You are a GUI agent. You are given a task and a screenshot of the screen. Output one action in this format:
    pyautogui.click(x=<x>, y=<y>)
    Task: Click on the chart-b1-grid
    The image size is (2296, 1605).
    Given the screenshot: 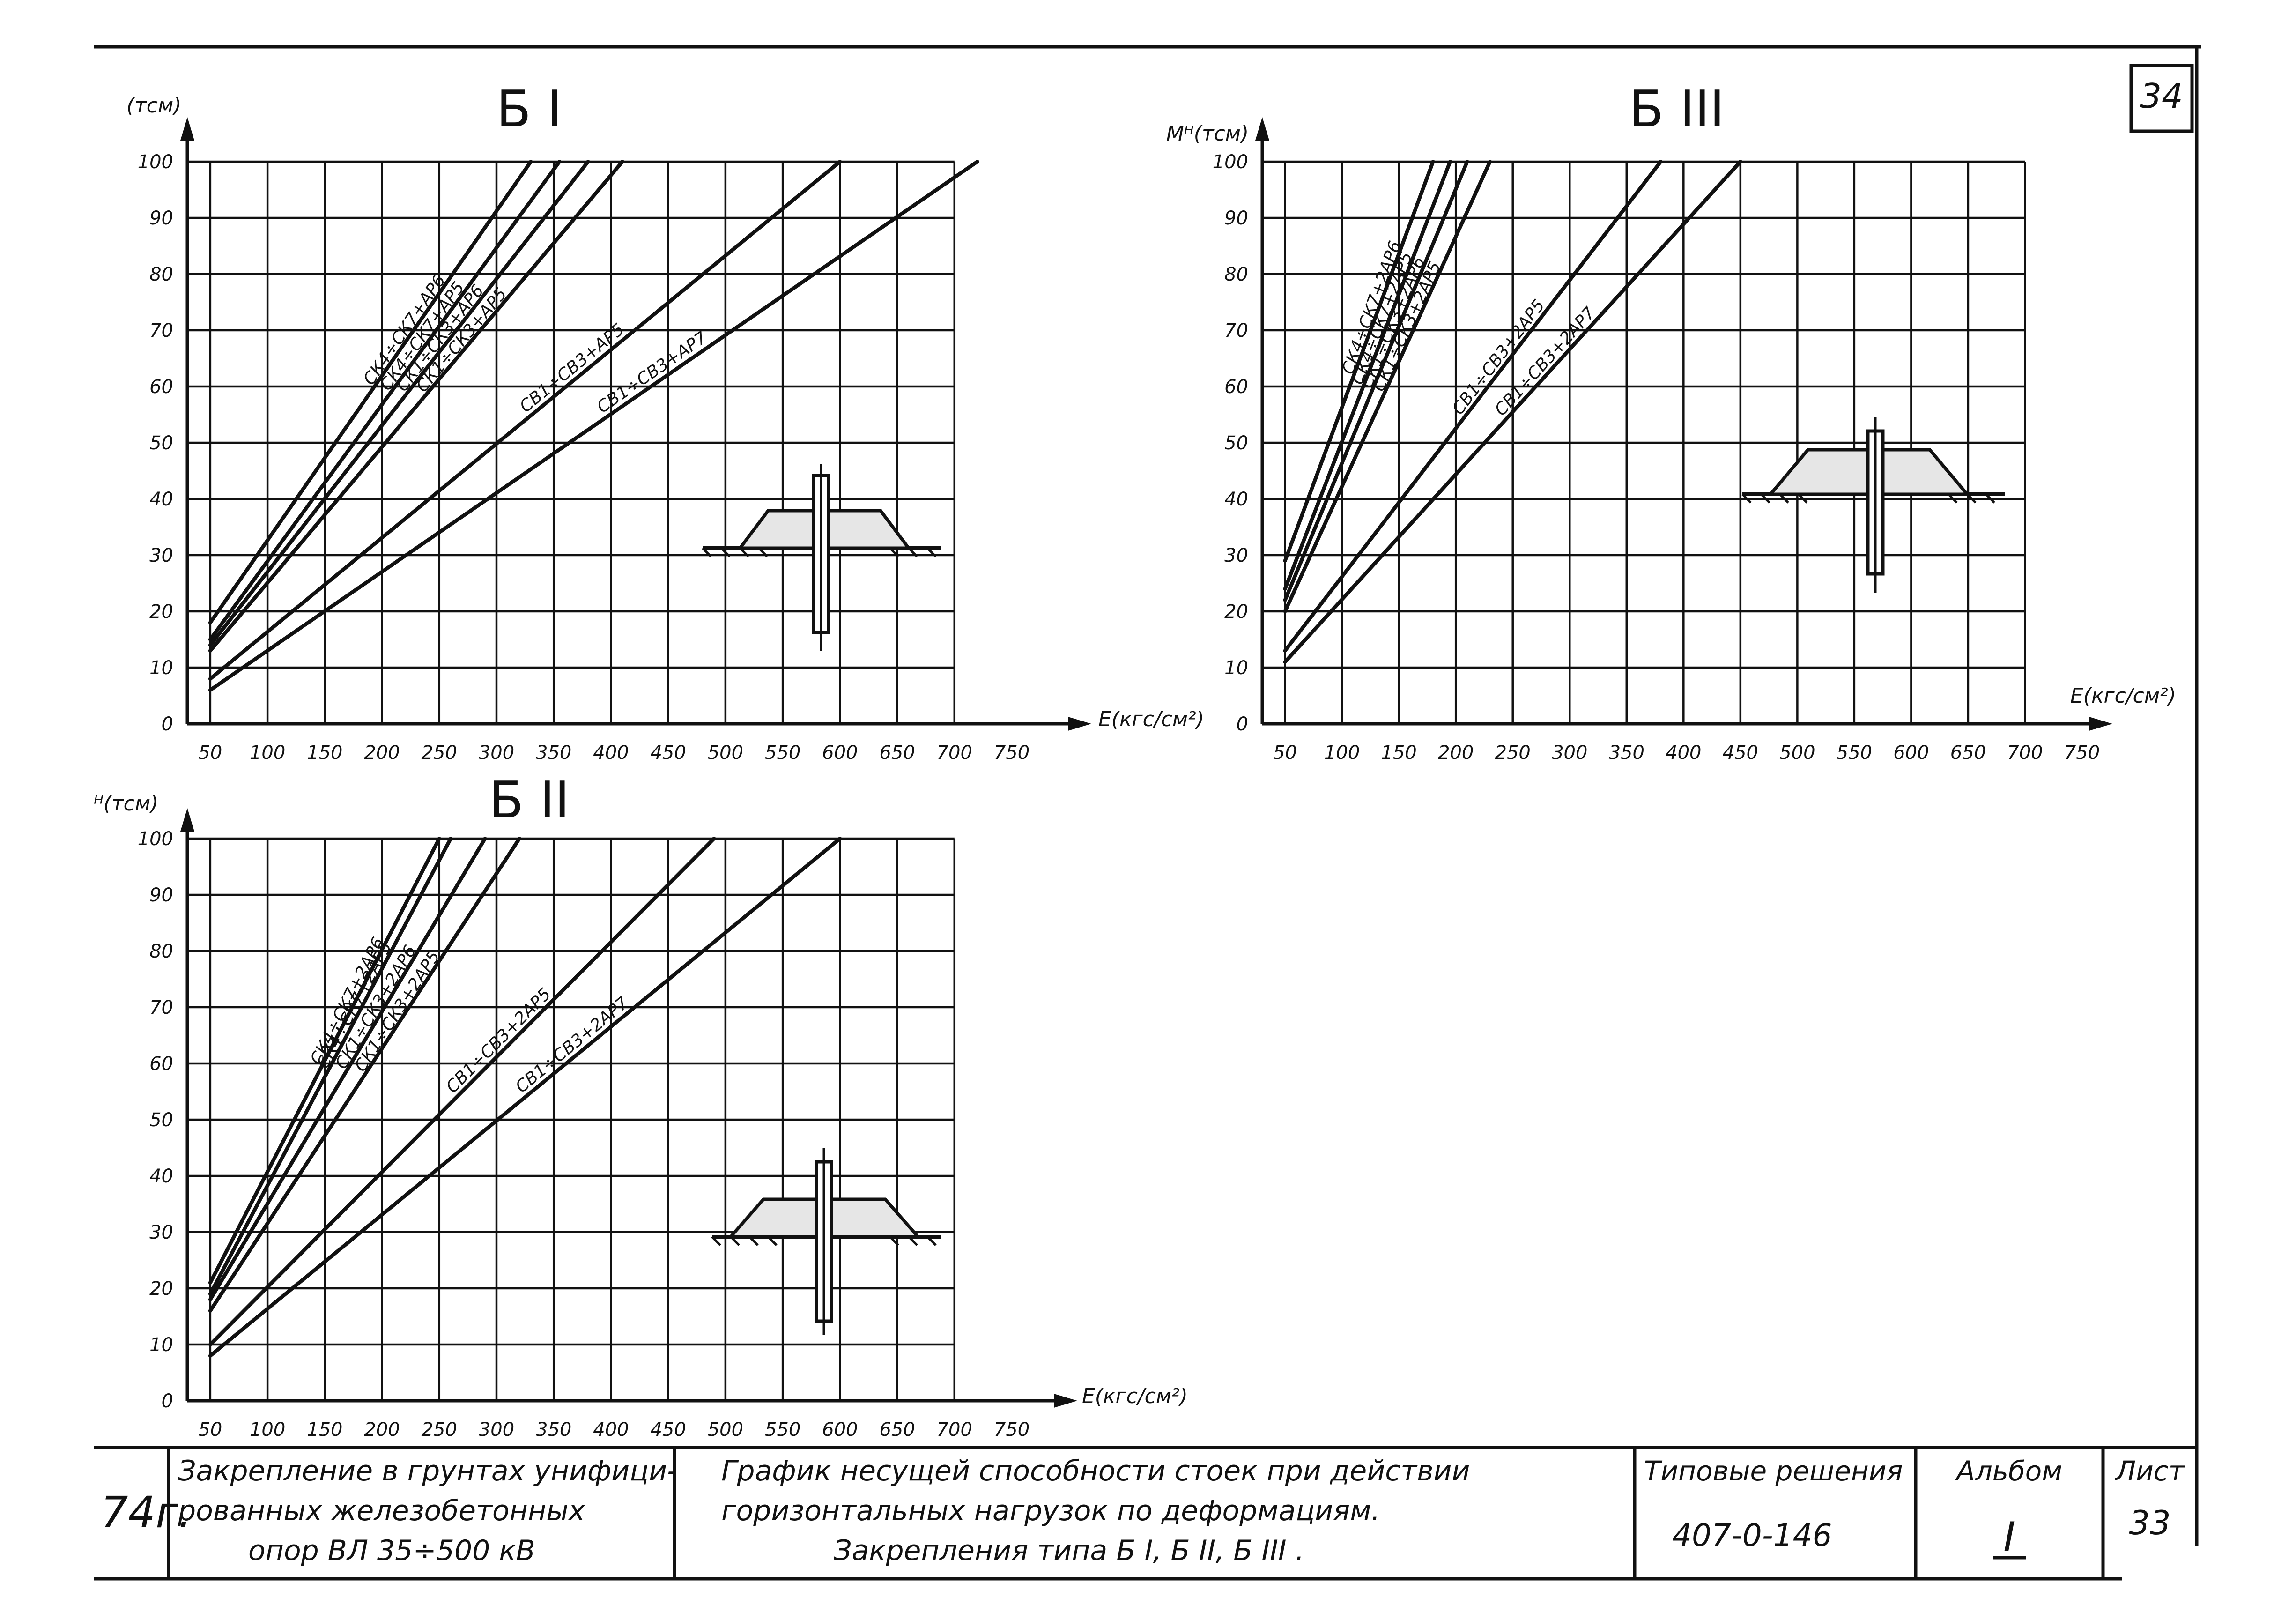 What is the action you would take?
    pyautogui.click(x=571, y=442)
    